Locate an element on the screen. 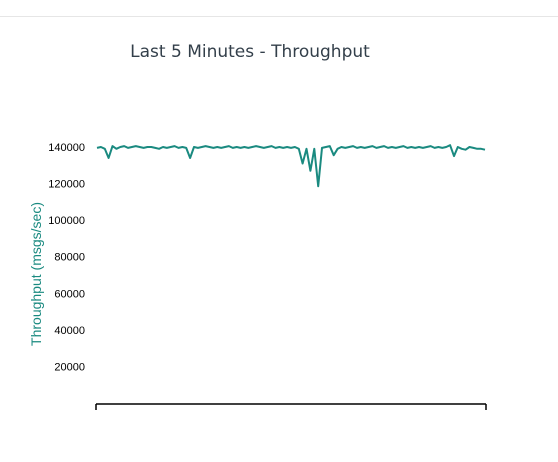 The height and width of the screenshot is (462, 558). chart-title: Last 5 Minutes - Throughput is located at coordinates (250, 52).